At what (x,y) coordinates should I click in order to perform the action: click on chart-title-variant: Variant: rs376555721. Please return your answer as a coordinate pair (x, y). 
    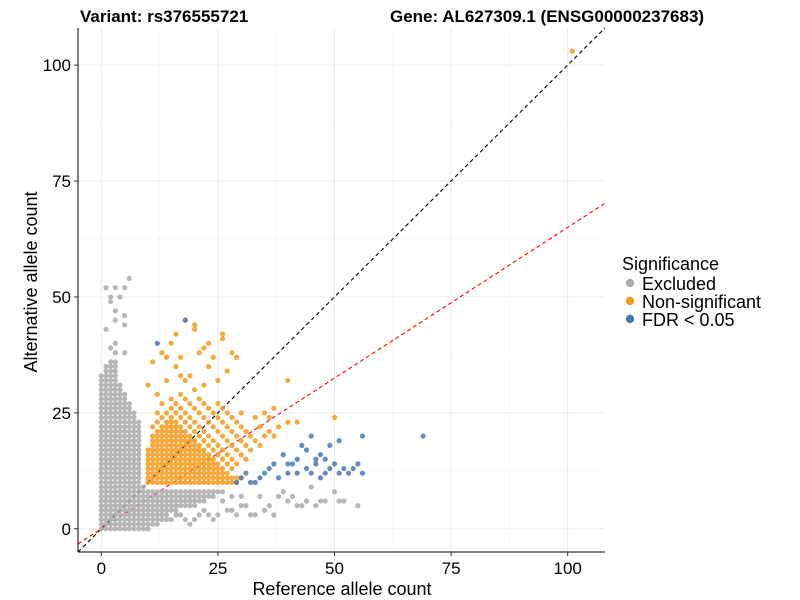
    Looking at the image, I should click on (164, 16).